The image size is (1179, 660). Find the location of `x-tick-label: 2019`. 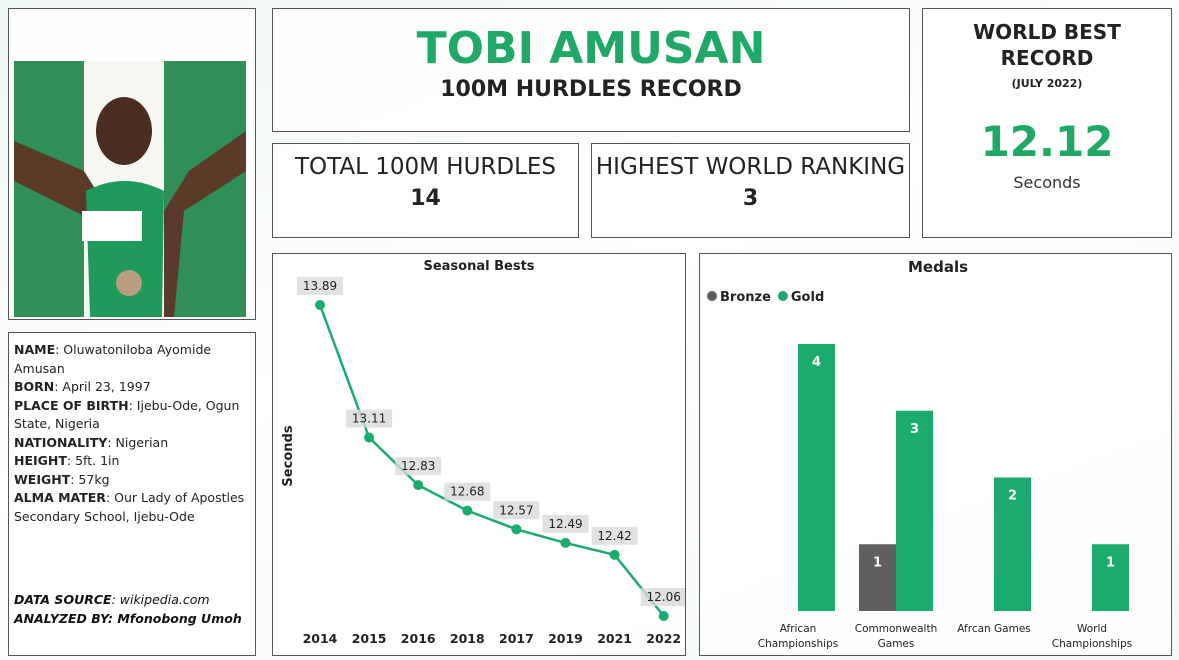

x-tick-label: 2019 is located at coordinates (565, 638).